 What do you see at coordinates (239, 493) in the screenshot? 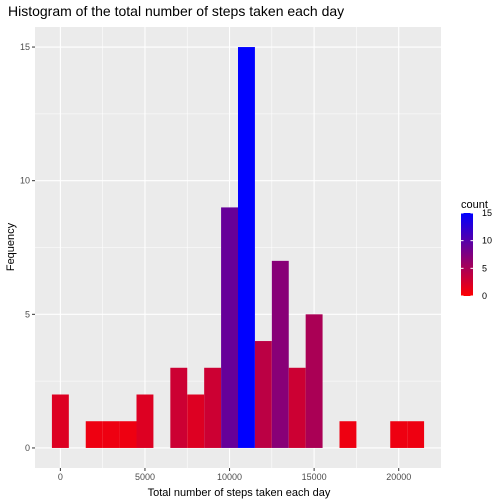
I see `x-axis-label: Total number of steps taken each day` at bounding box center [239, 493].